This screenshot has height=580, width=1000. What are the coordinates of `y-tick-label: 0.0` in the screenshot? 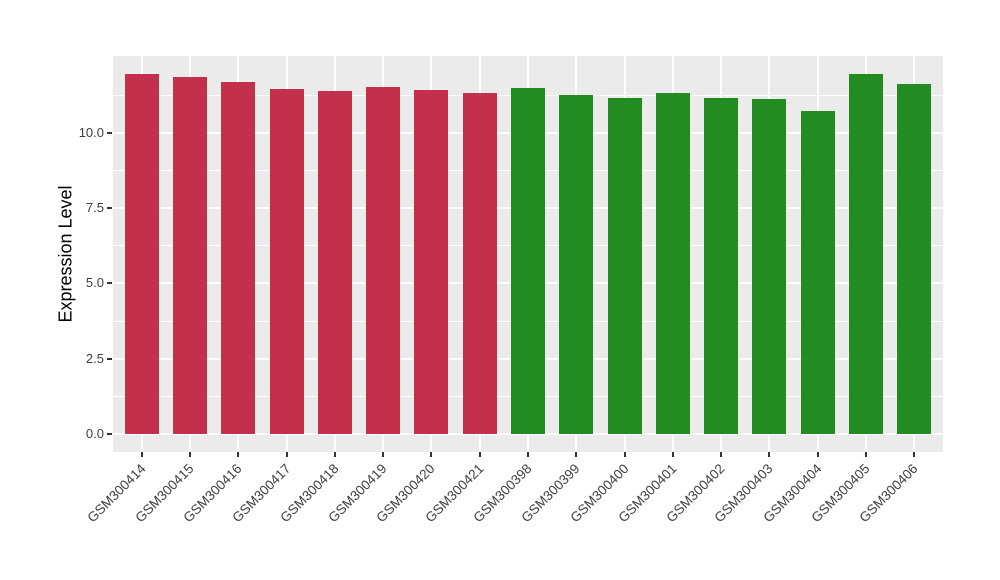 It's located at (94, 433).